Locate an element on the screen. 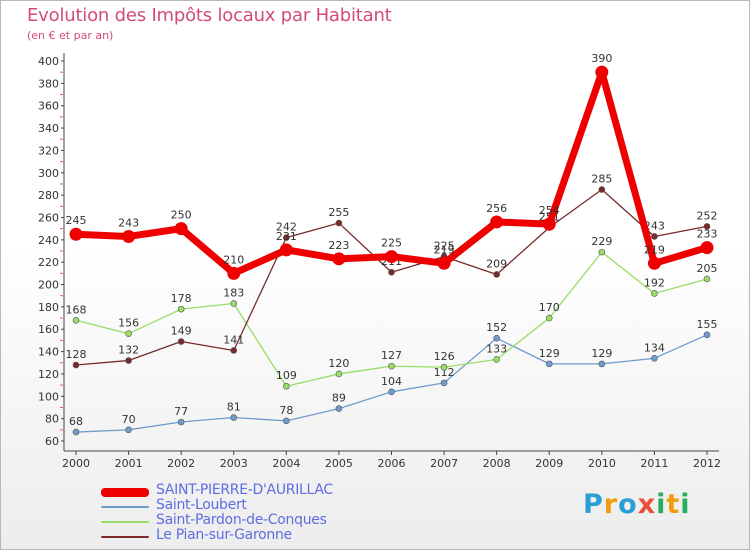 This screenshot has width=750, height=550. data-label: 245 is located at coordinates (76, 220).